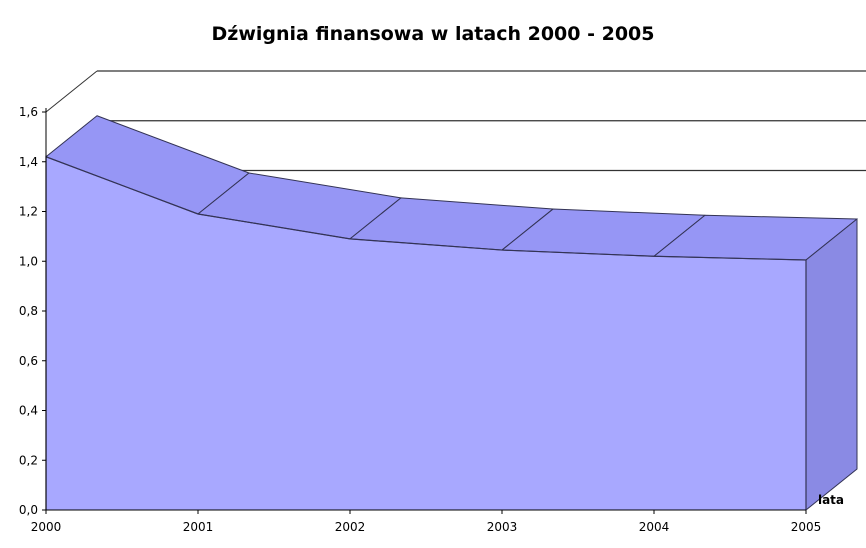 The height and width of the screenshot is (548, 866). What do you see at coordinates (46, 527) in the screenshot?
I see `x-tick-label: 2000` at bounding box center [46, 527].